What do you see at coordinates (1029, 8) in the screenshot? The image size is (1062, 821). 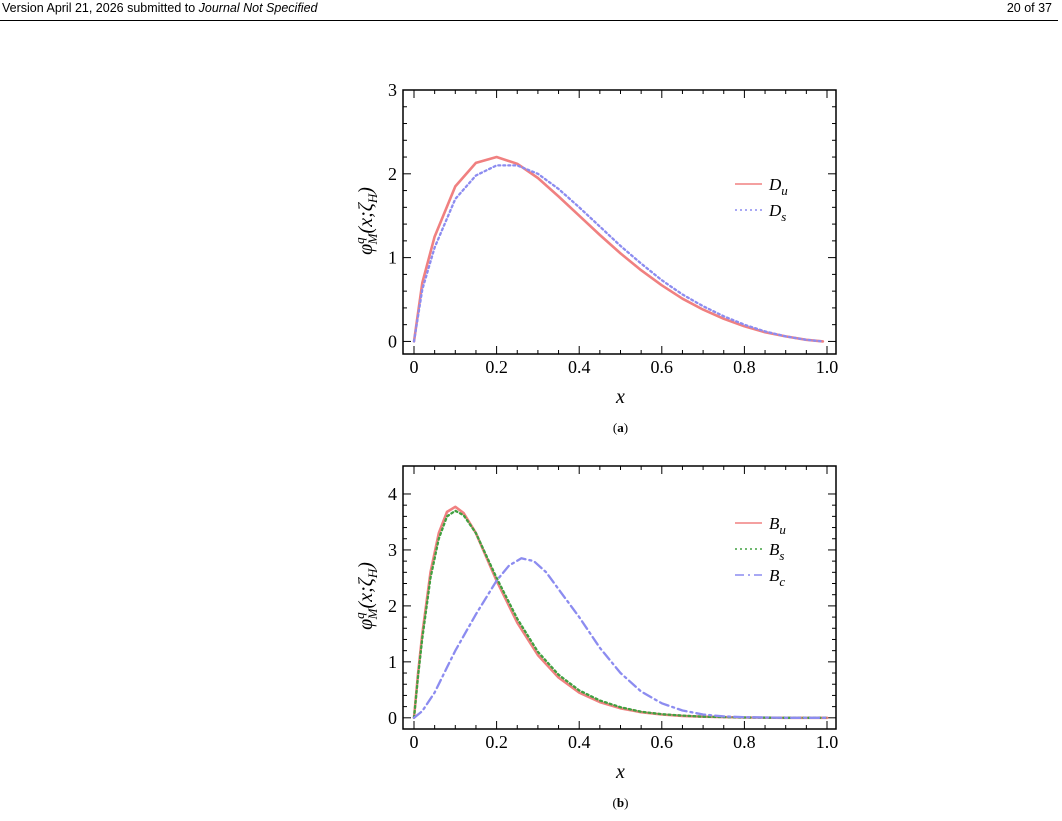 I see `page-number: 20 of 37` at bounding box center [1029, 8].